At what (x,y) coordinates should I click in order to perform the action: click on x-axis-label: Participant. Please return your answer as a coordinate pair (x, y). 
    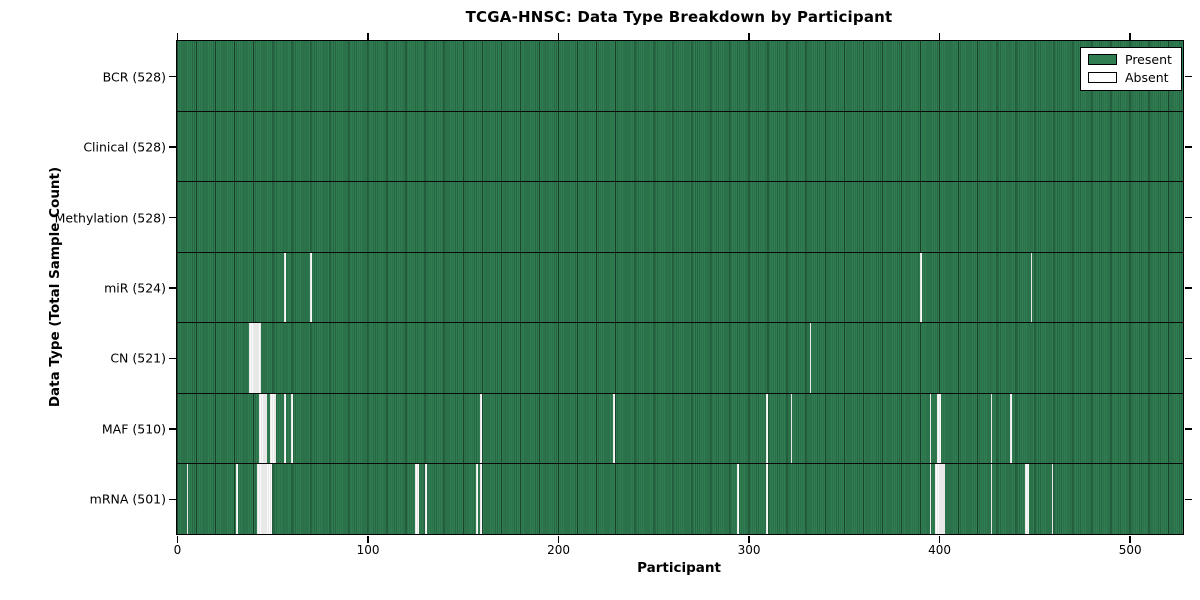
    Looking at the image, I should click on (679, 568).